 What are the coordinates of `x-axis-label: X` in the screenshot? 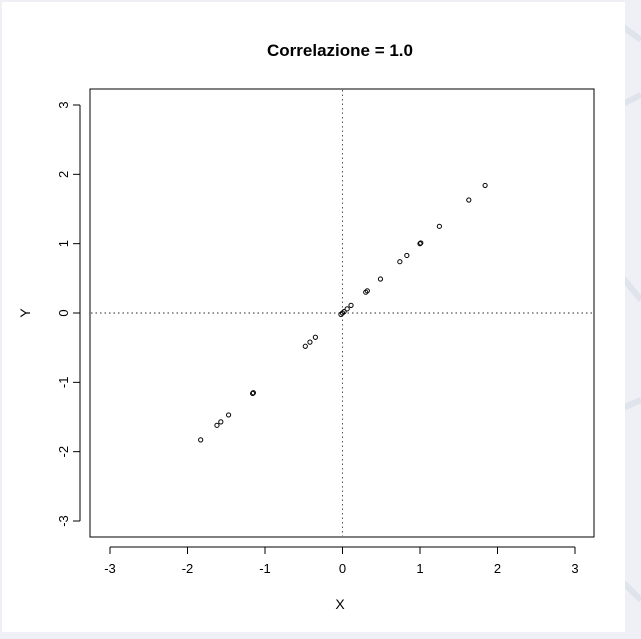 It's located at (340, 604).